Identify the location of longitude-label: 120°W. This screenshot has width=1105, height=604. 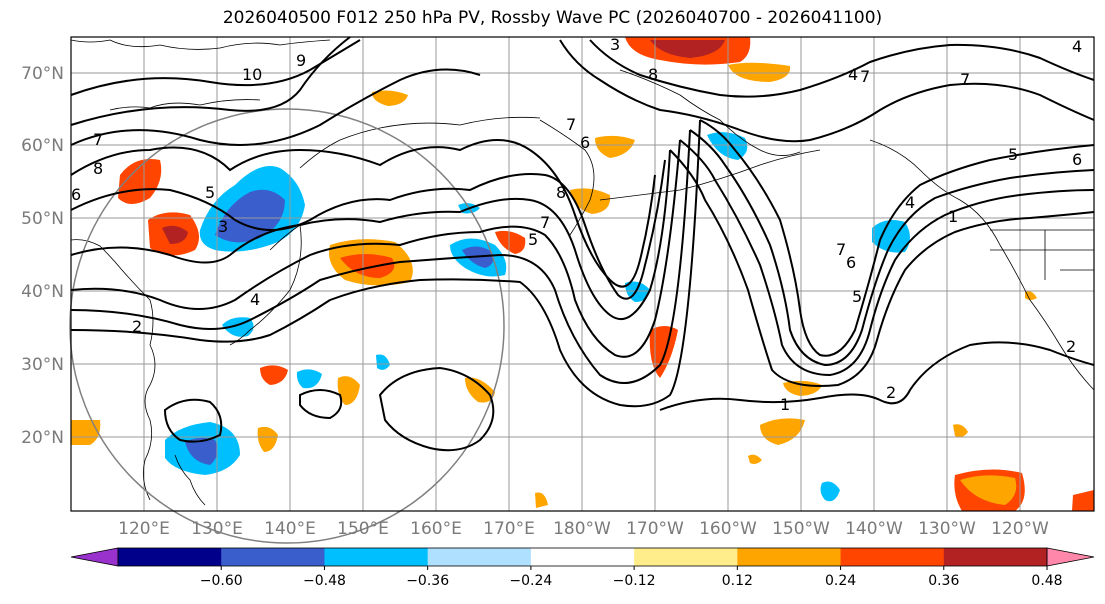
(1020, 529).